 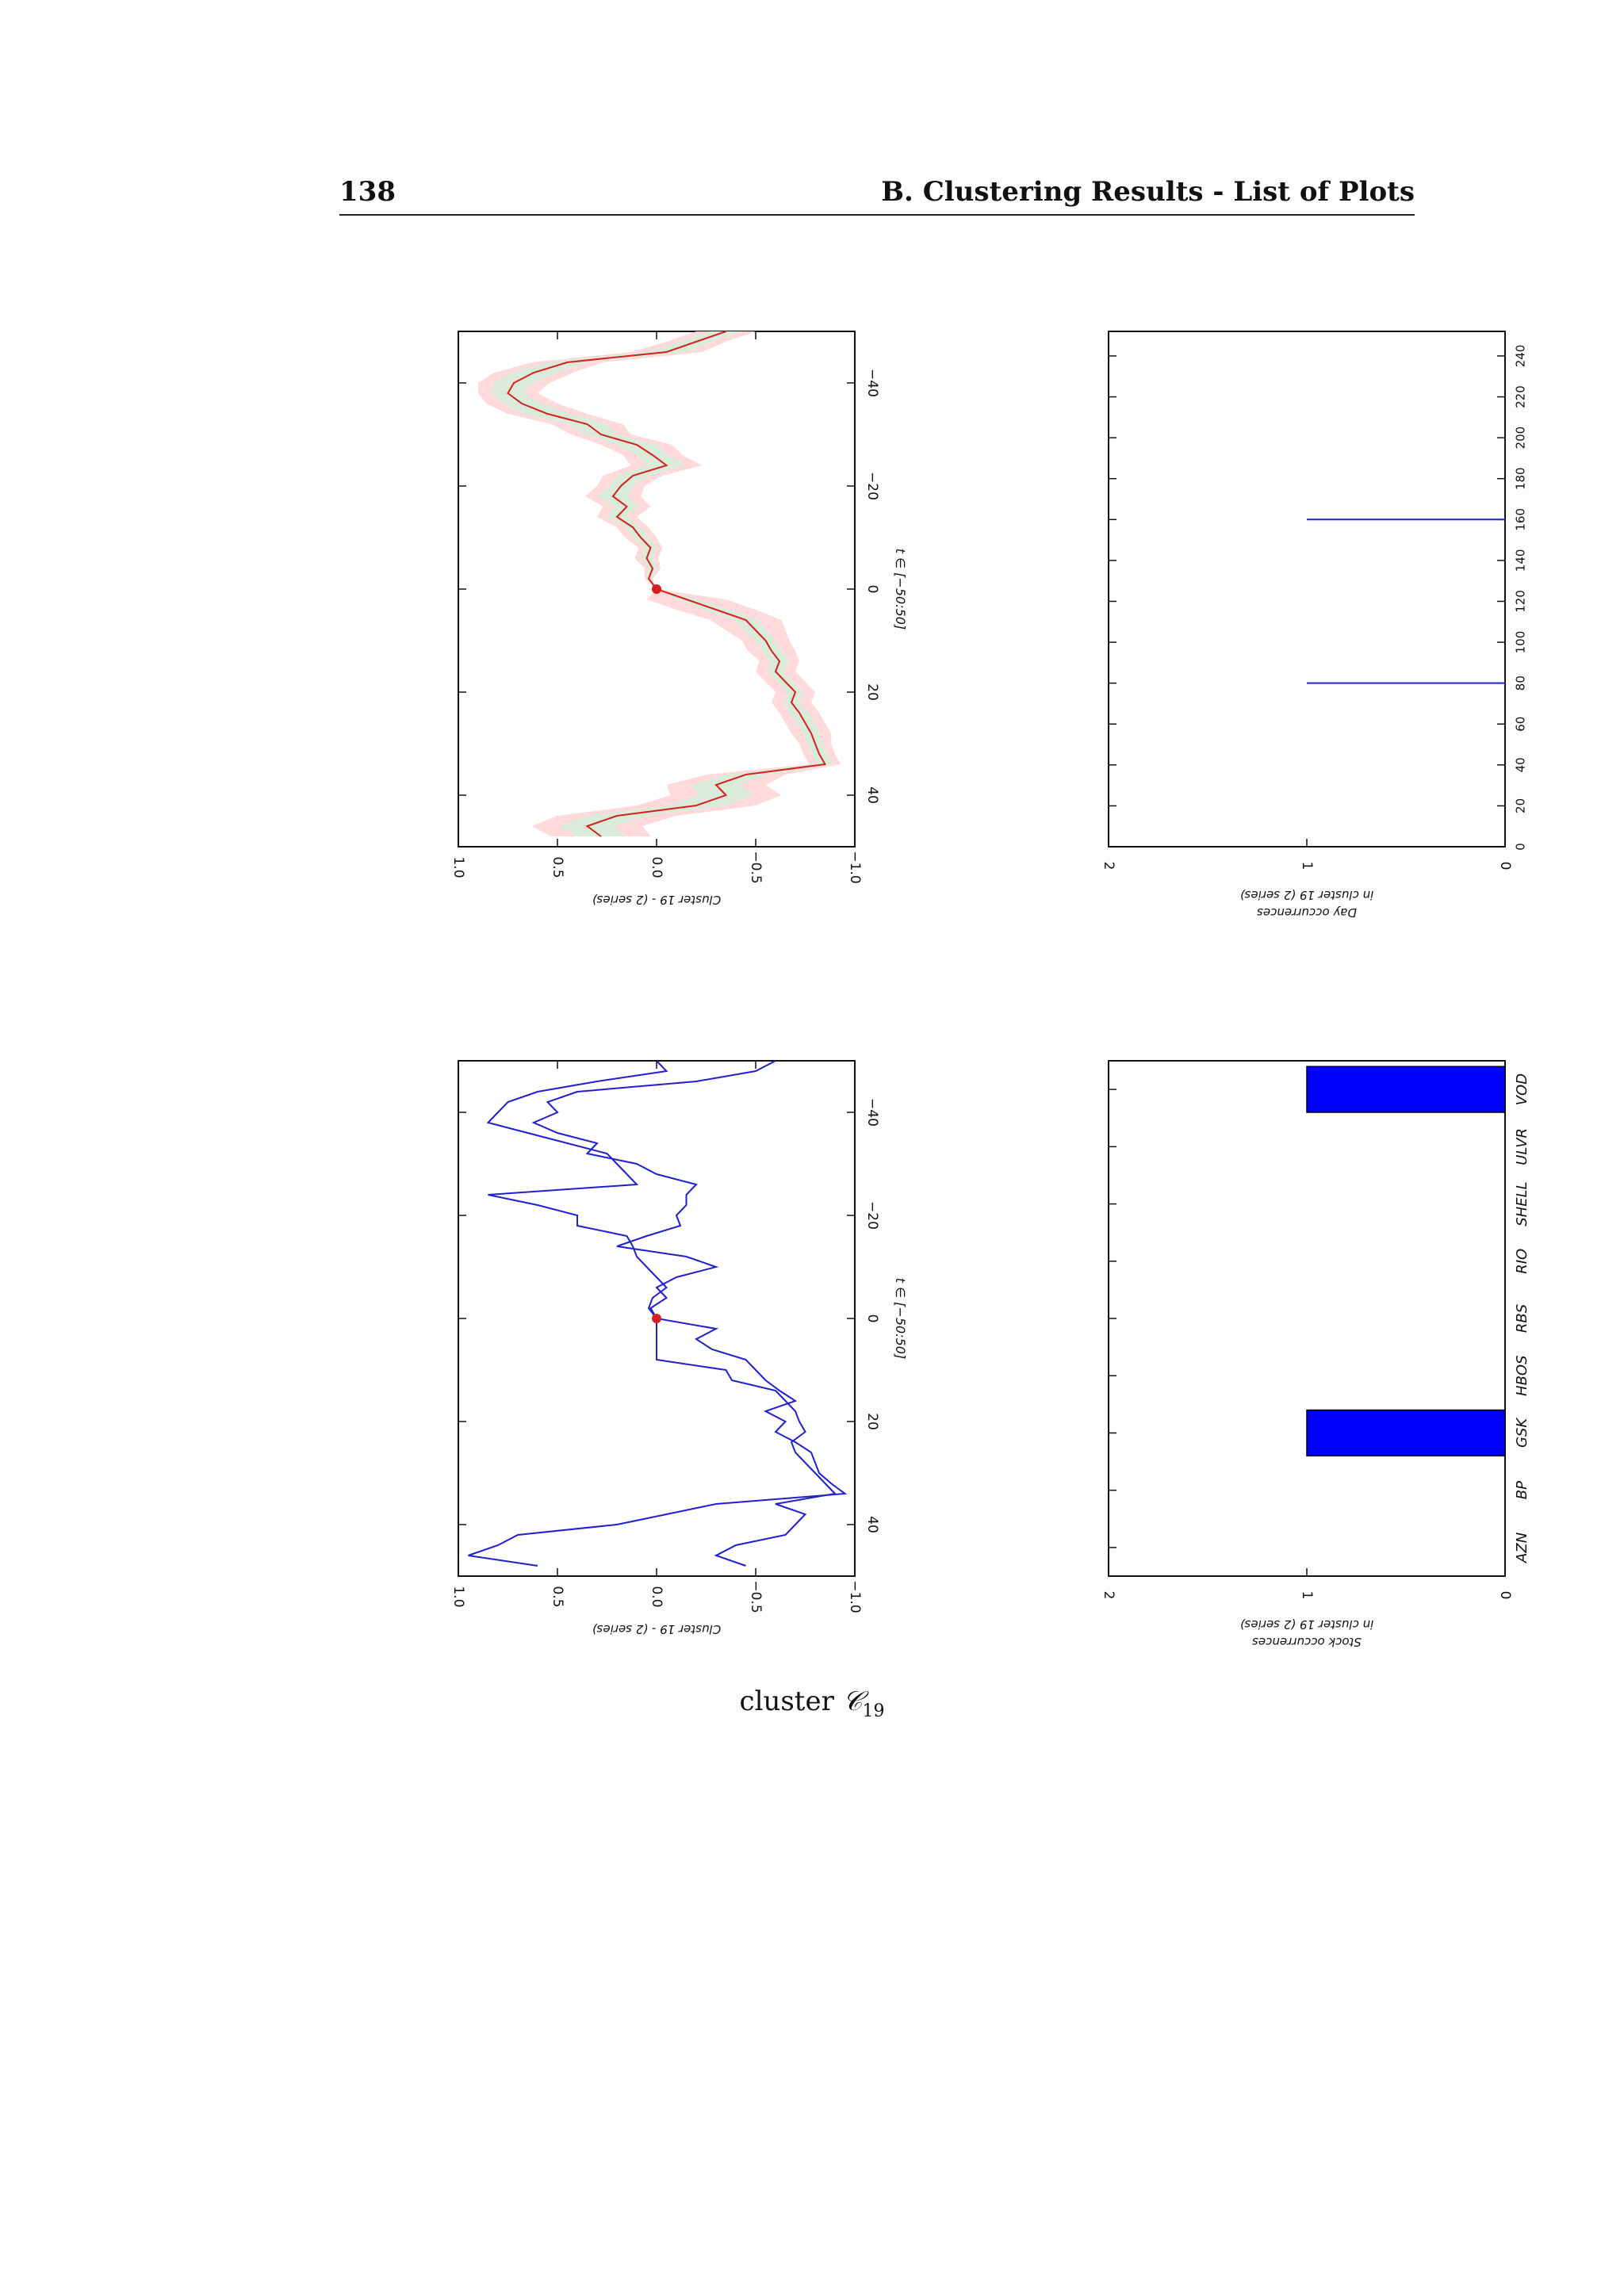 What do you see at coordinates (1148, 192) in the screenshot?
I see `running-title: B. Clustering Results - List of Plots` at bounding box center [1148, 192].